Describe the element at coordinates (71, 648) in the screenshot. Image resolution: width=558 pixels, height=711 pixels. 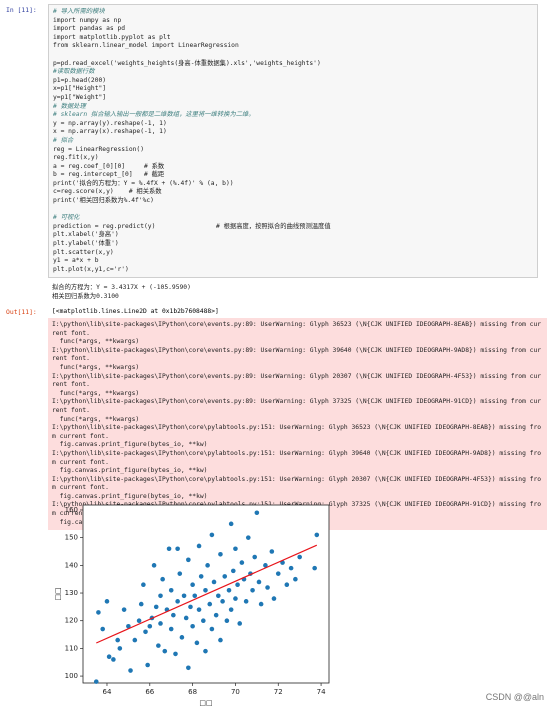
I see `y-tick-label: 110` at that location.